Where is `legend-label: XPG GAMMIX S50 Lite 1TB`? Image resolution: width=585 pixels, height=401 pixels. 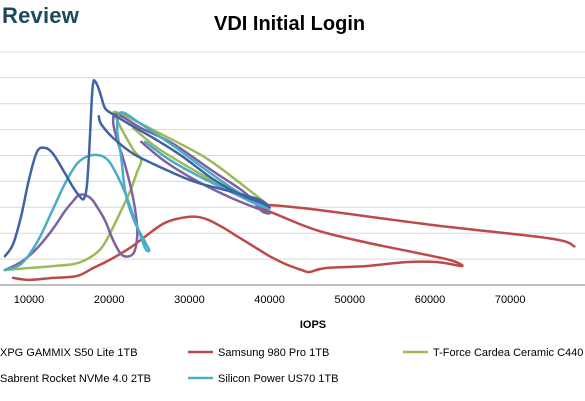
legend-label: XPG GAMMIX S50 Lite 1TB is located at coordinates (69, 353).